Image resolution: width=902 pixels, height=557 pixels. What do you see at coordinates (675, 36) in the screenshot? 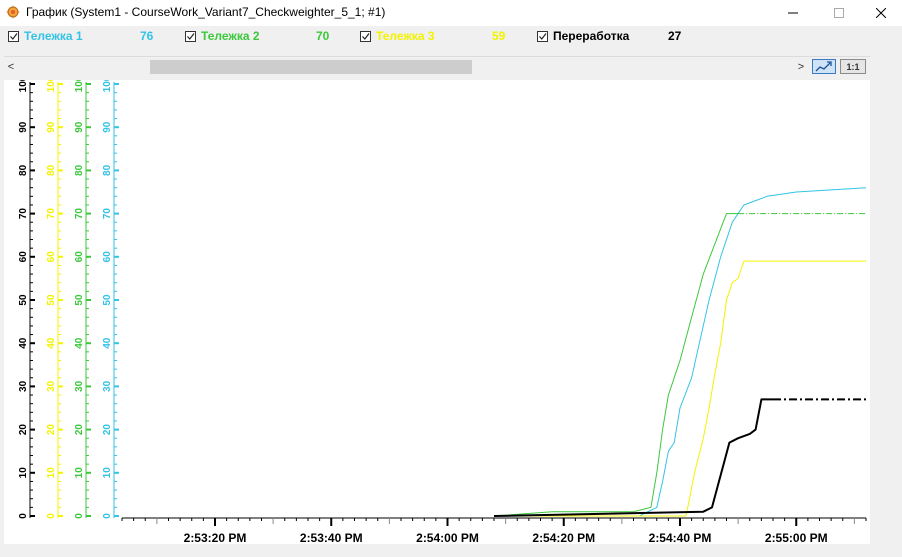
I see `legend-value: 27` at bounding box center [675, 36].